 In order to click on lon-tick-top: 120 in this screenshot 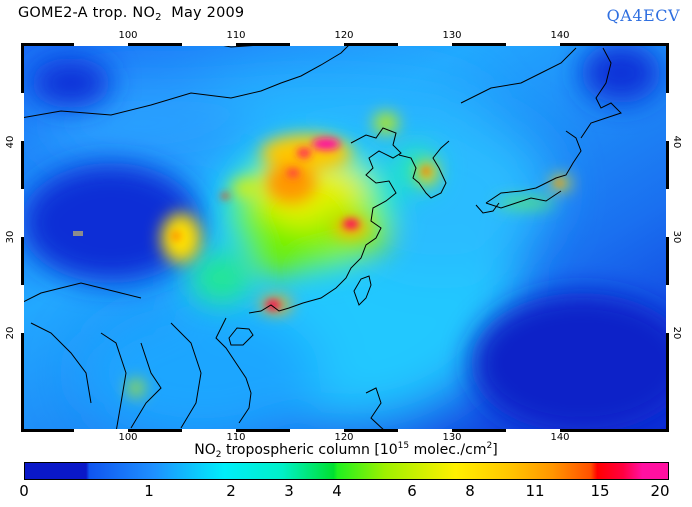, I will do `click(344, 35)`.